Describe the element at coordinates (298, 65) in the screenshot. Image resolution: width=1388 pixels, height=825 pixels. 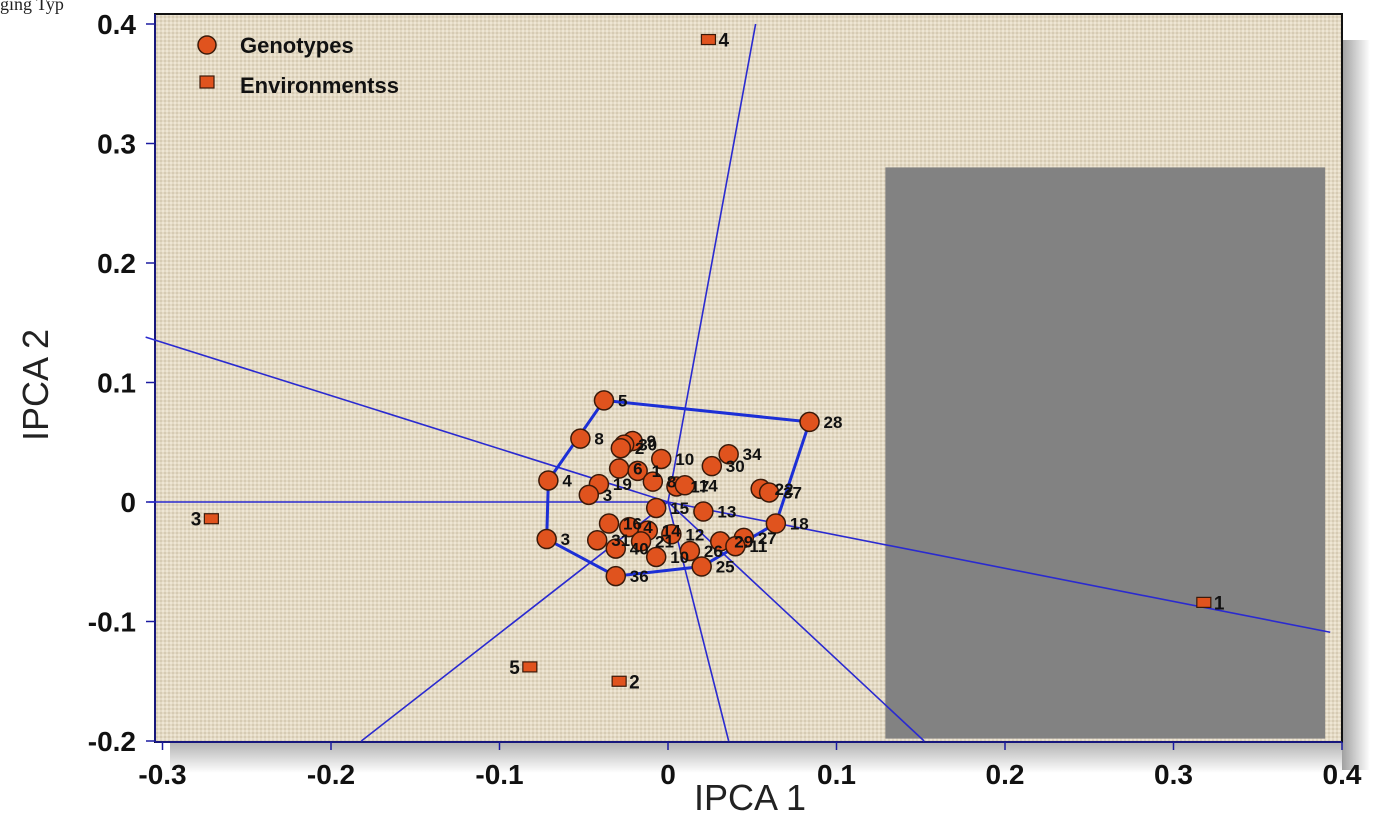
I see `legend: Genotypes Environmentss` at that location.